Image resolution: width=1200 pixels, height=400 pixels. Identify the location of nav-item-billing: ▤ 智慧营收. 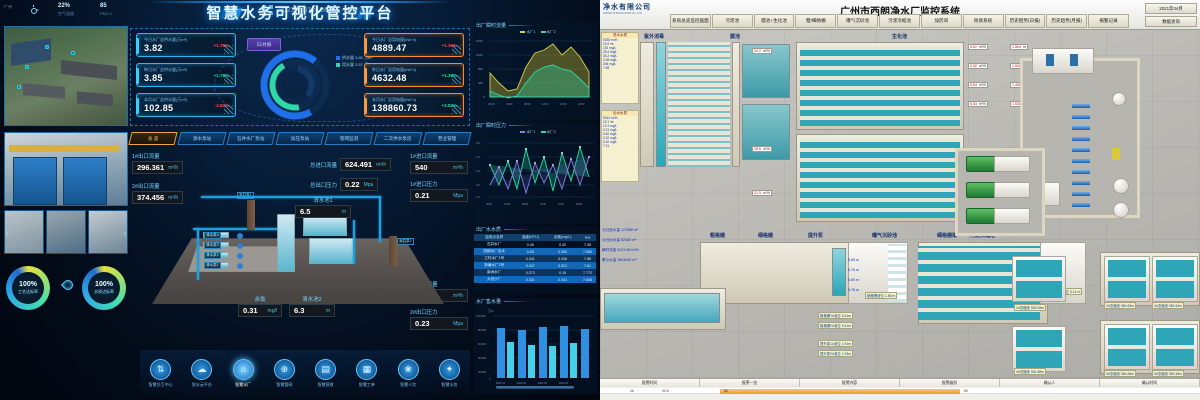
(326, 373).